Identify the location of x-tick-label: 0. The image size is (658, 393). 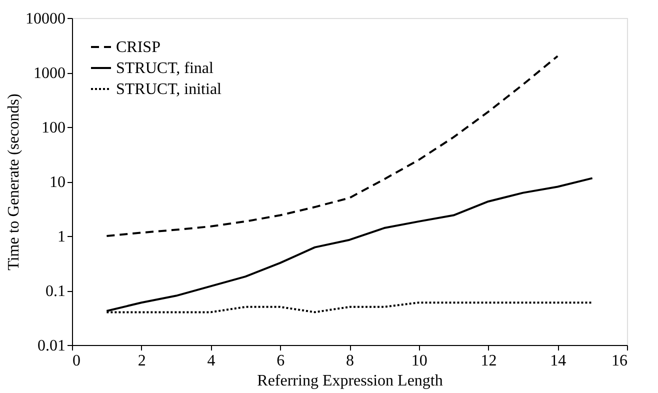
(76, 361).